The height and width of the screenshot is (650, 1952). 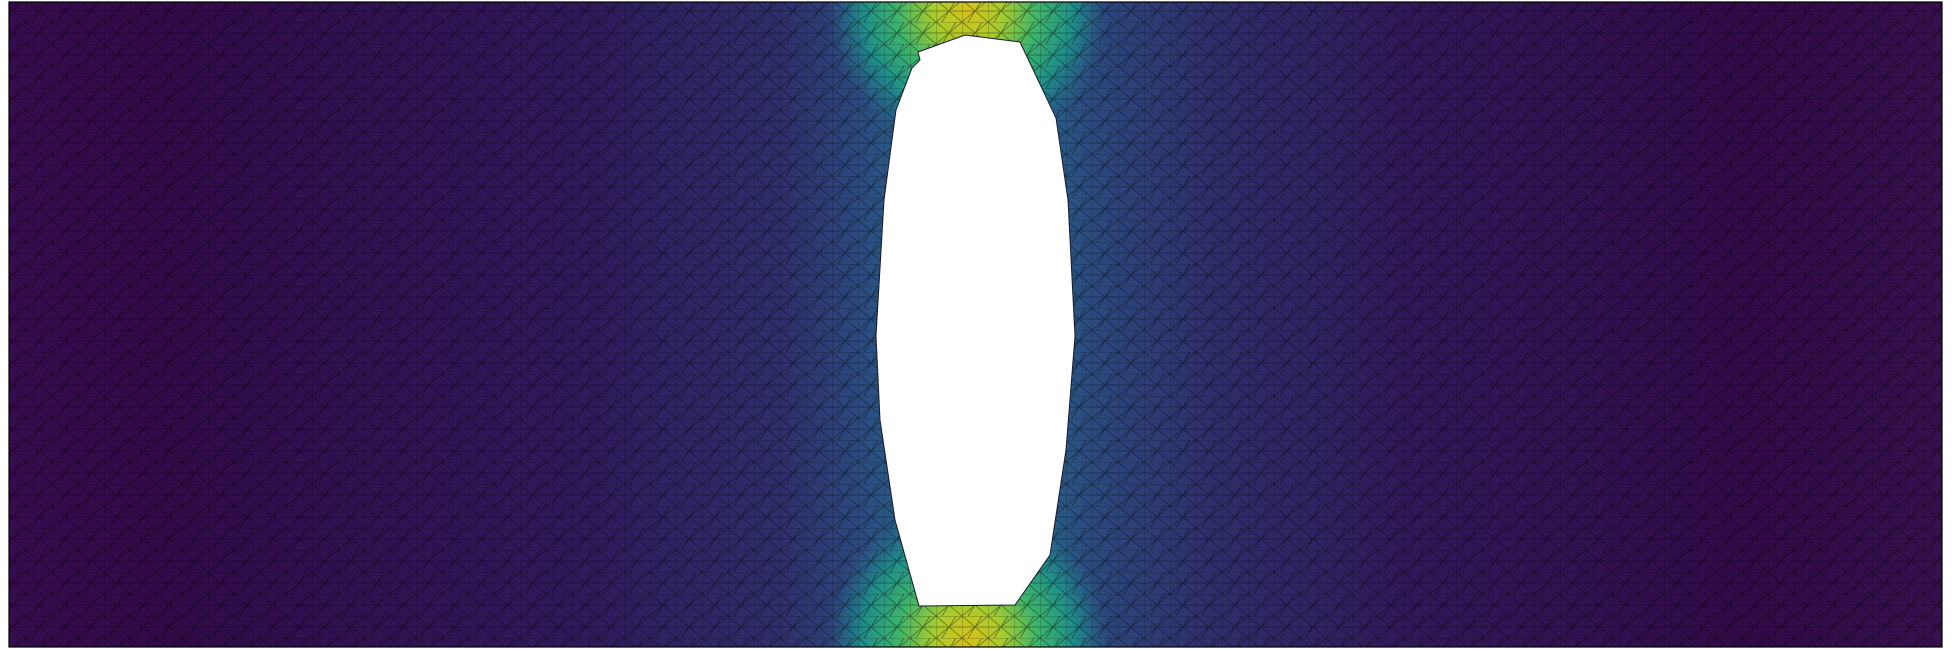 I want to click on hole, so click(x=975, y=320).